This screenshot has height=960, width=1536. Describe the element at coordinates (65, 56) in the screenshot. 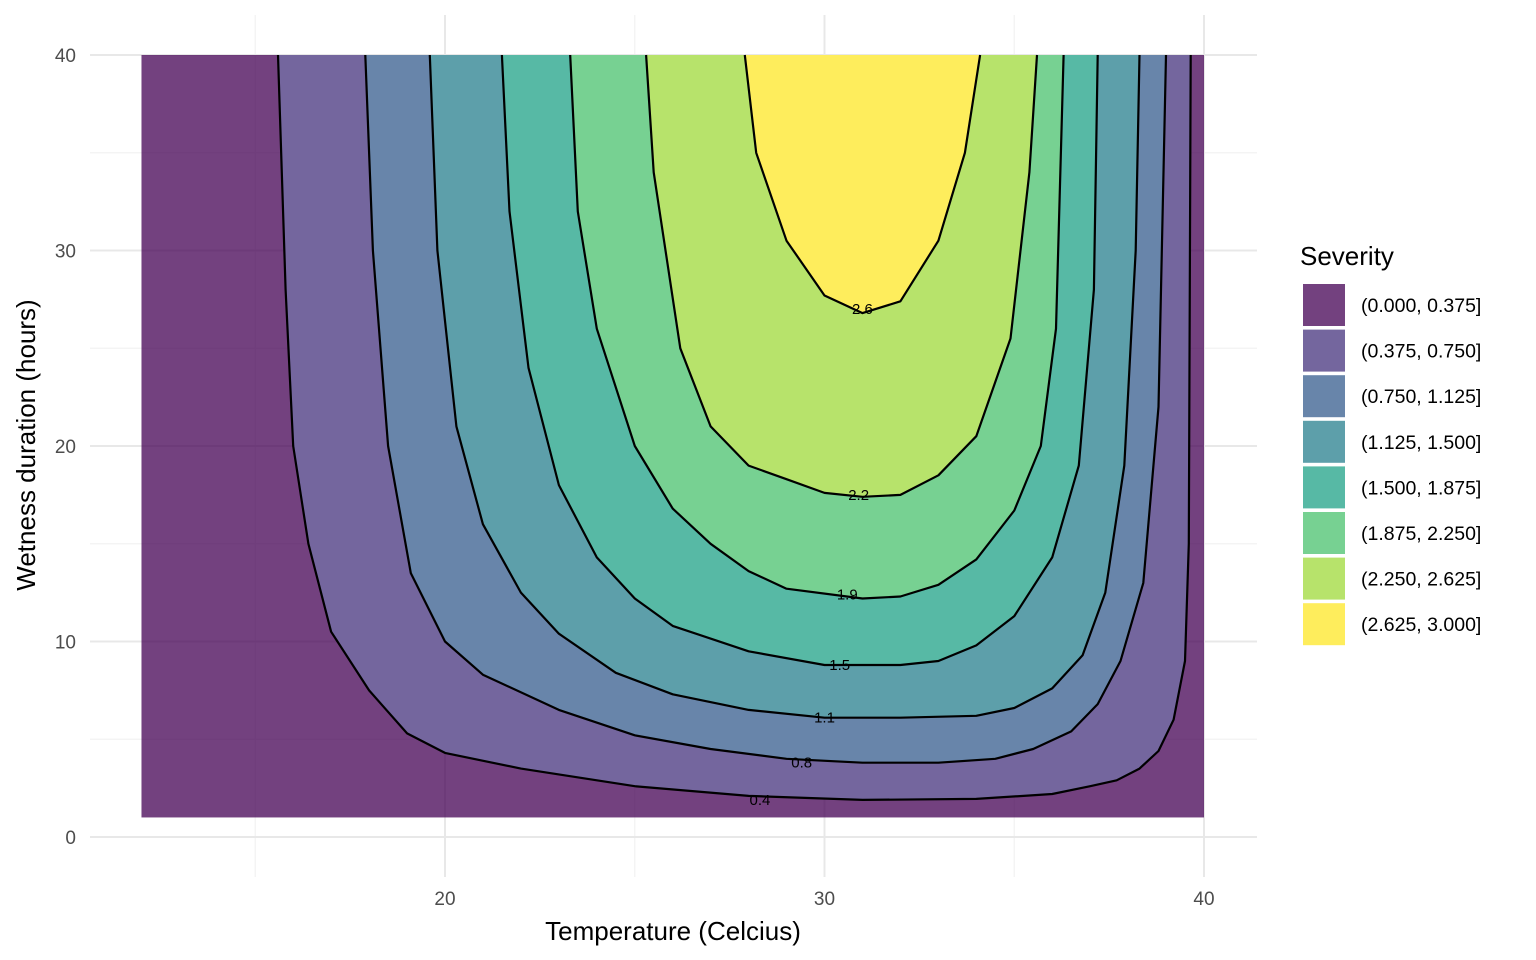

I see `y-tick-label: 40` at that location.